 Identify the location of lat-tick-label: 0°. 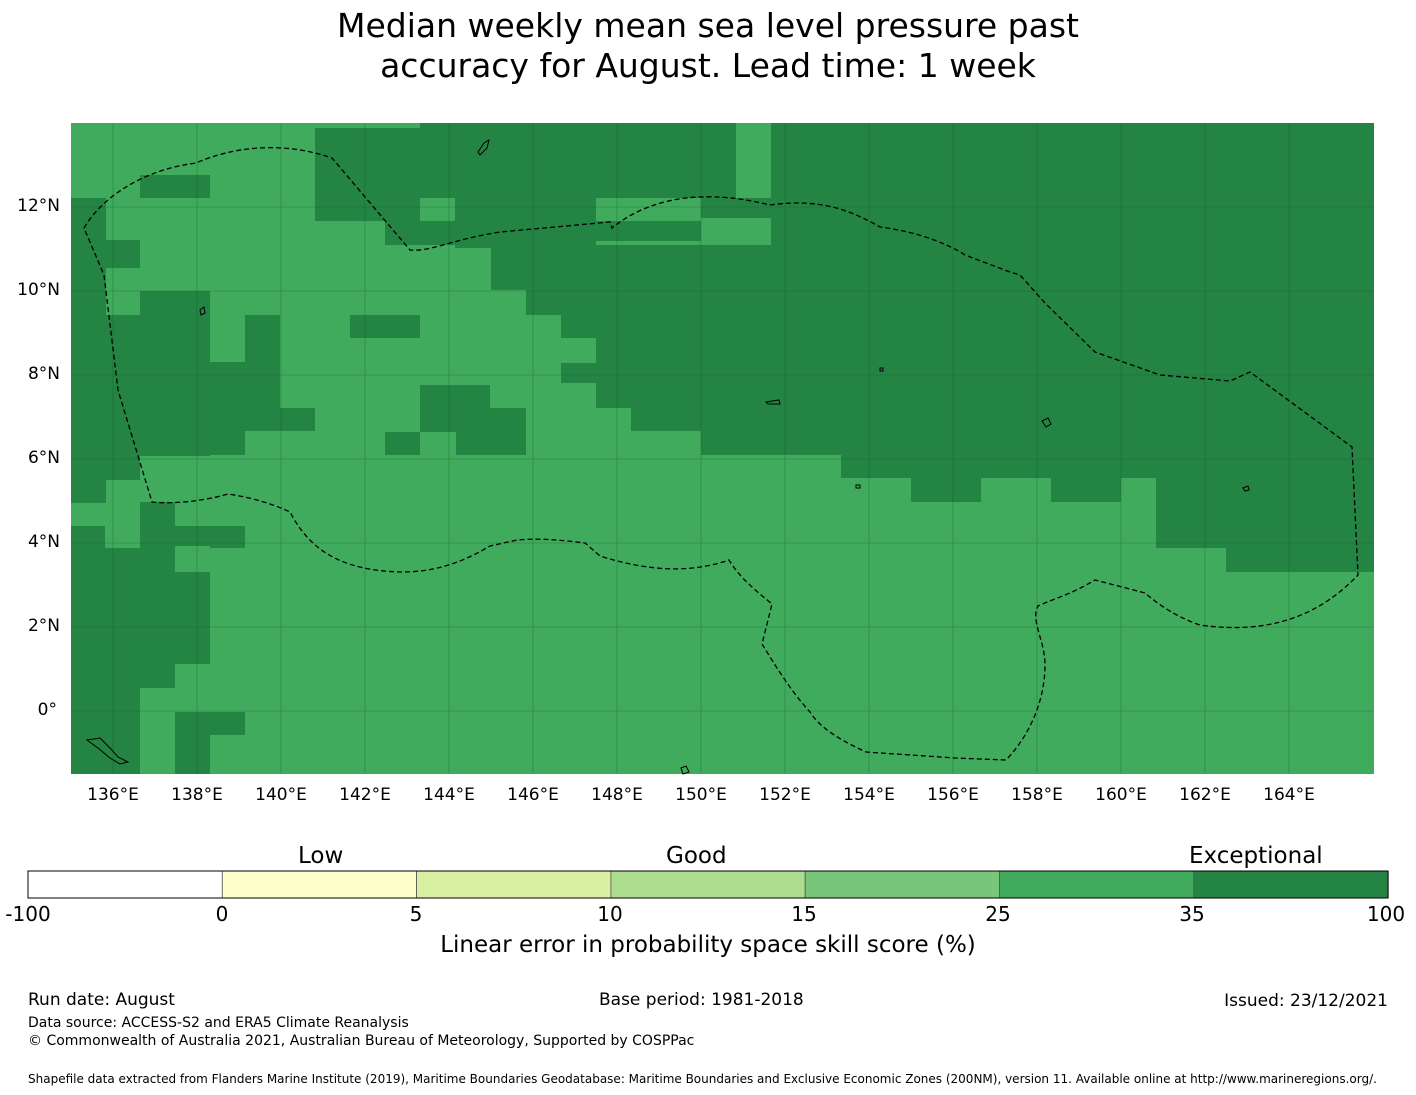
(47, 710).